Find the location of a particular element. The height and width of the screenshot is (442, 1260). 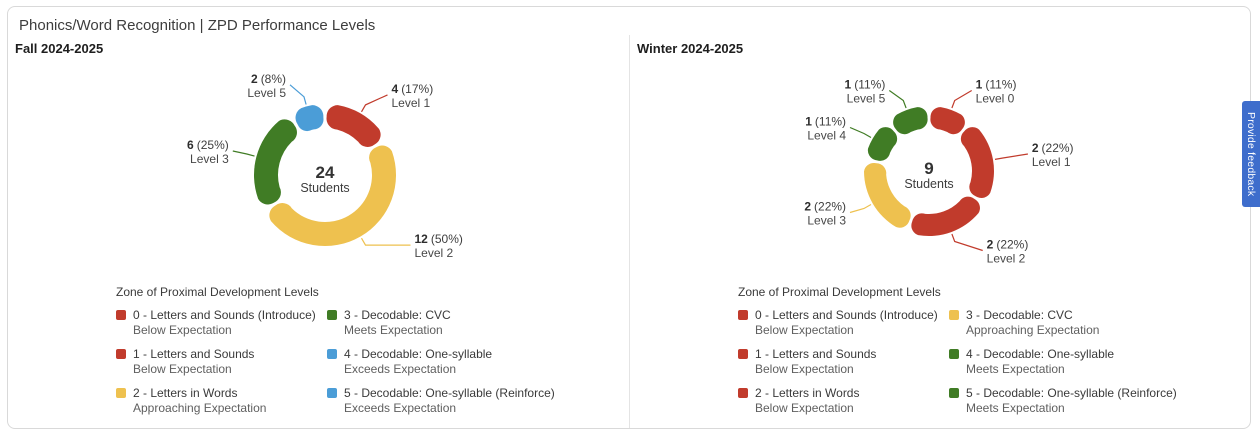

slice-value-label: 12 (50%) is located at coordinates (439, 239).